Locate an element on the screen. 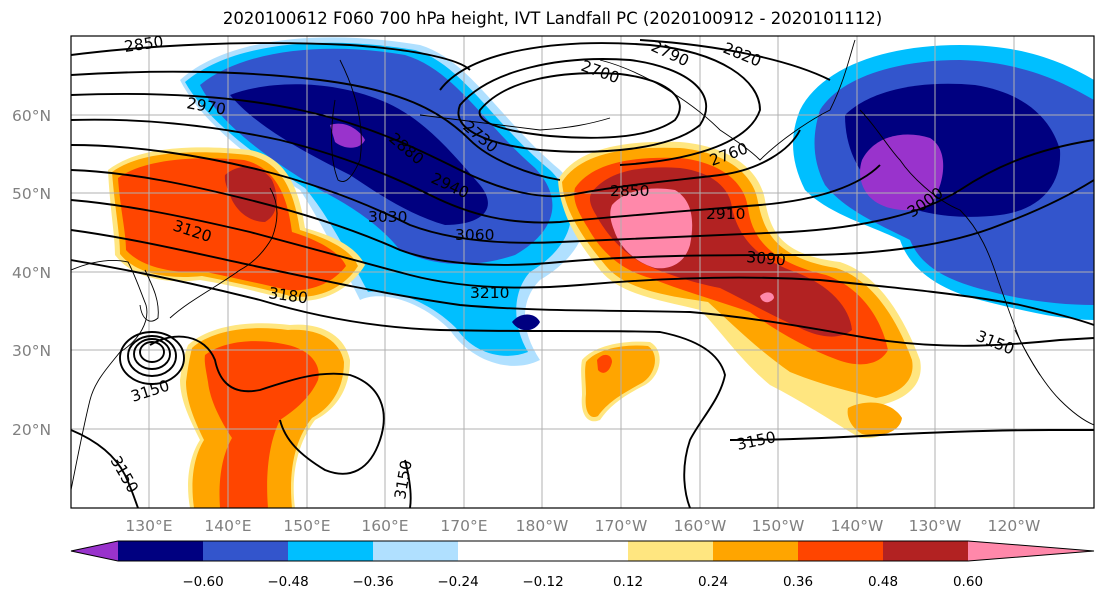 The image size is (1105, 601). colorbar-extend-low is located at coordinates (94, 551).